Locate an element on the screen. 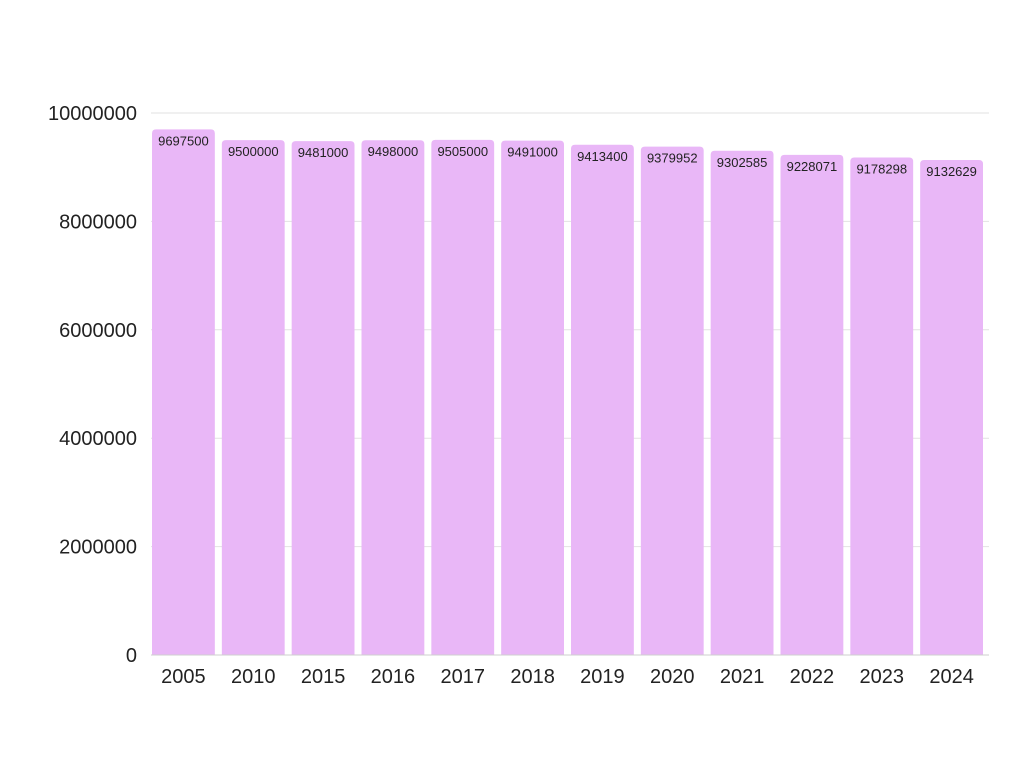 The image size is (1024, 768). y-tick-label: 0 is located at coordinates (131, 656).